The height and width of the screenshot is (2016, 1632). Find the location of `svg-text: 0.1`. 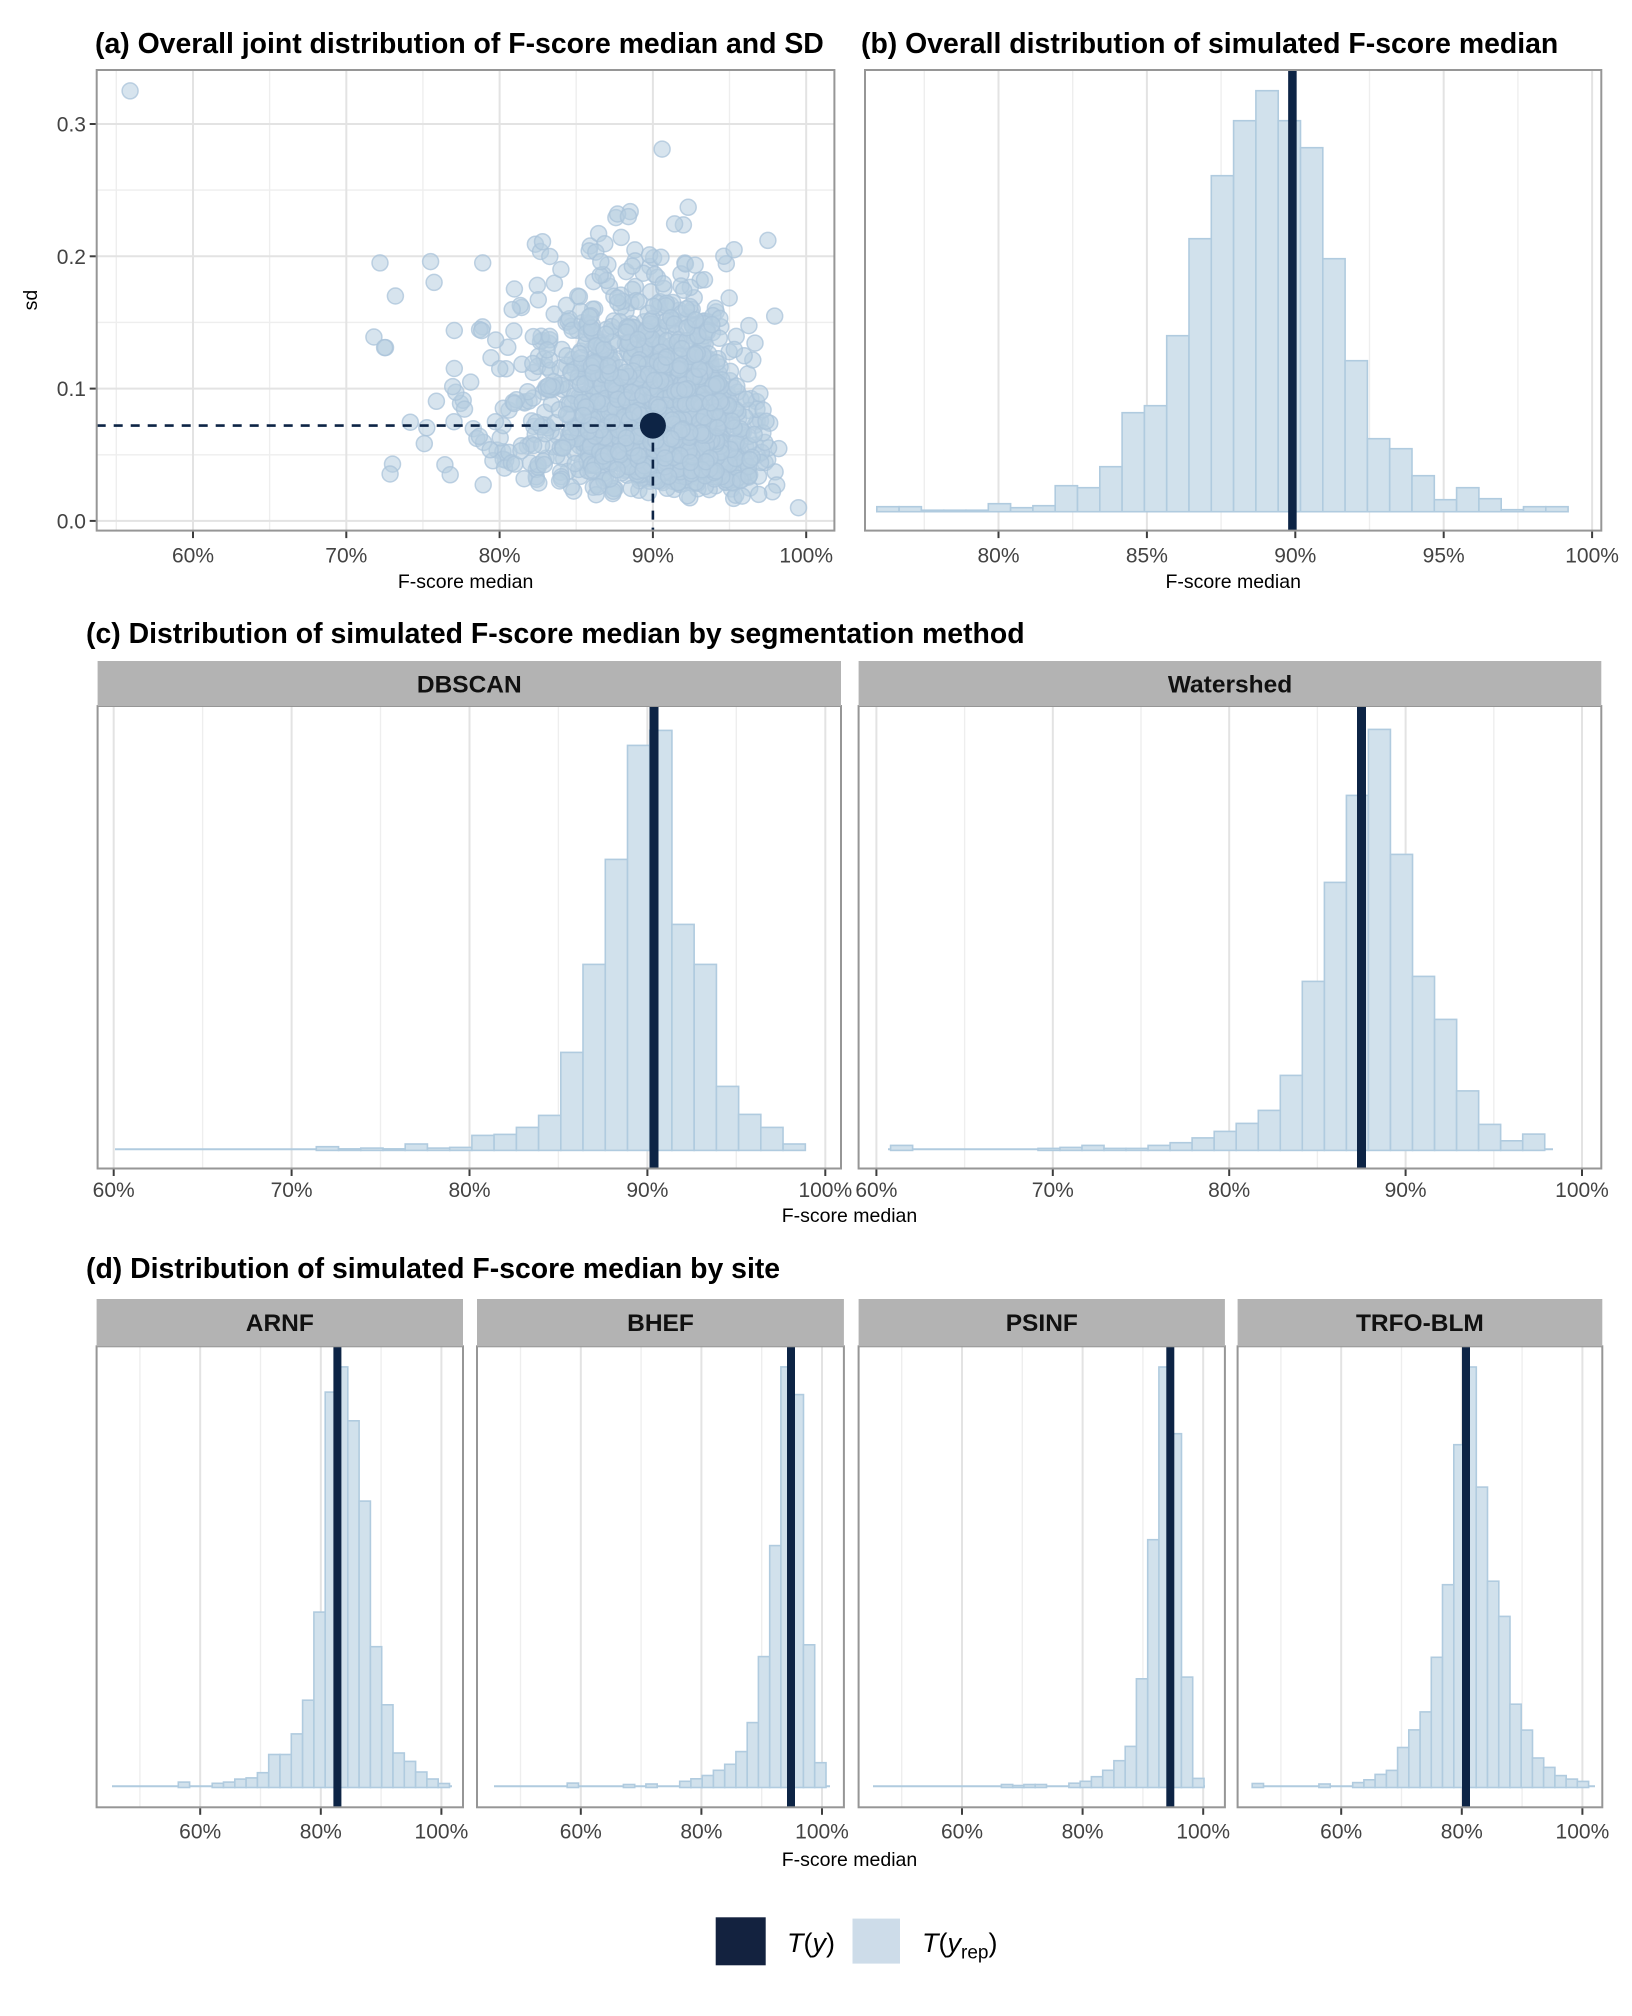

svg-text: 0.1 is located at coordinates (71, 389).